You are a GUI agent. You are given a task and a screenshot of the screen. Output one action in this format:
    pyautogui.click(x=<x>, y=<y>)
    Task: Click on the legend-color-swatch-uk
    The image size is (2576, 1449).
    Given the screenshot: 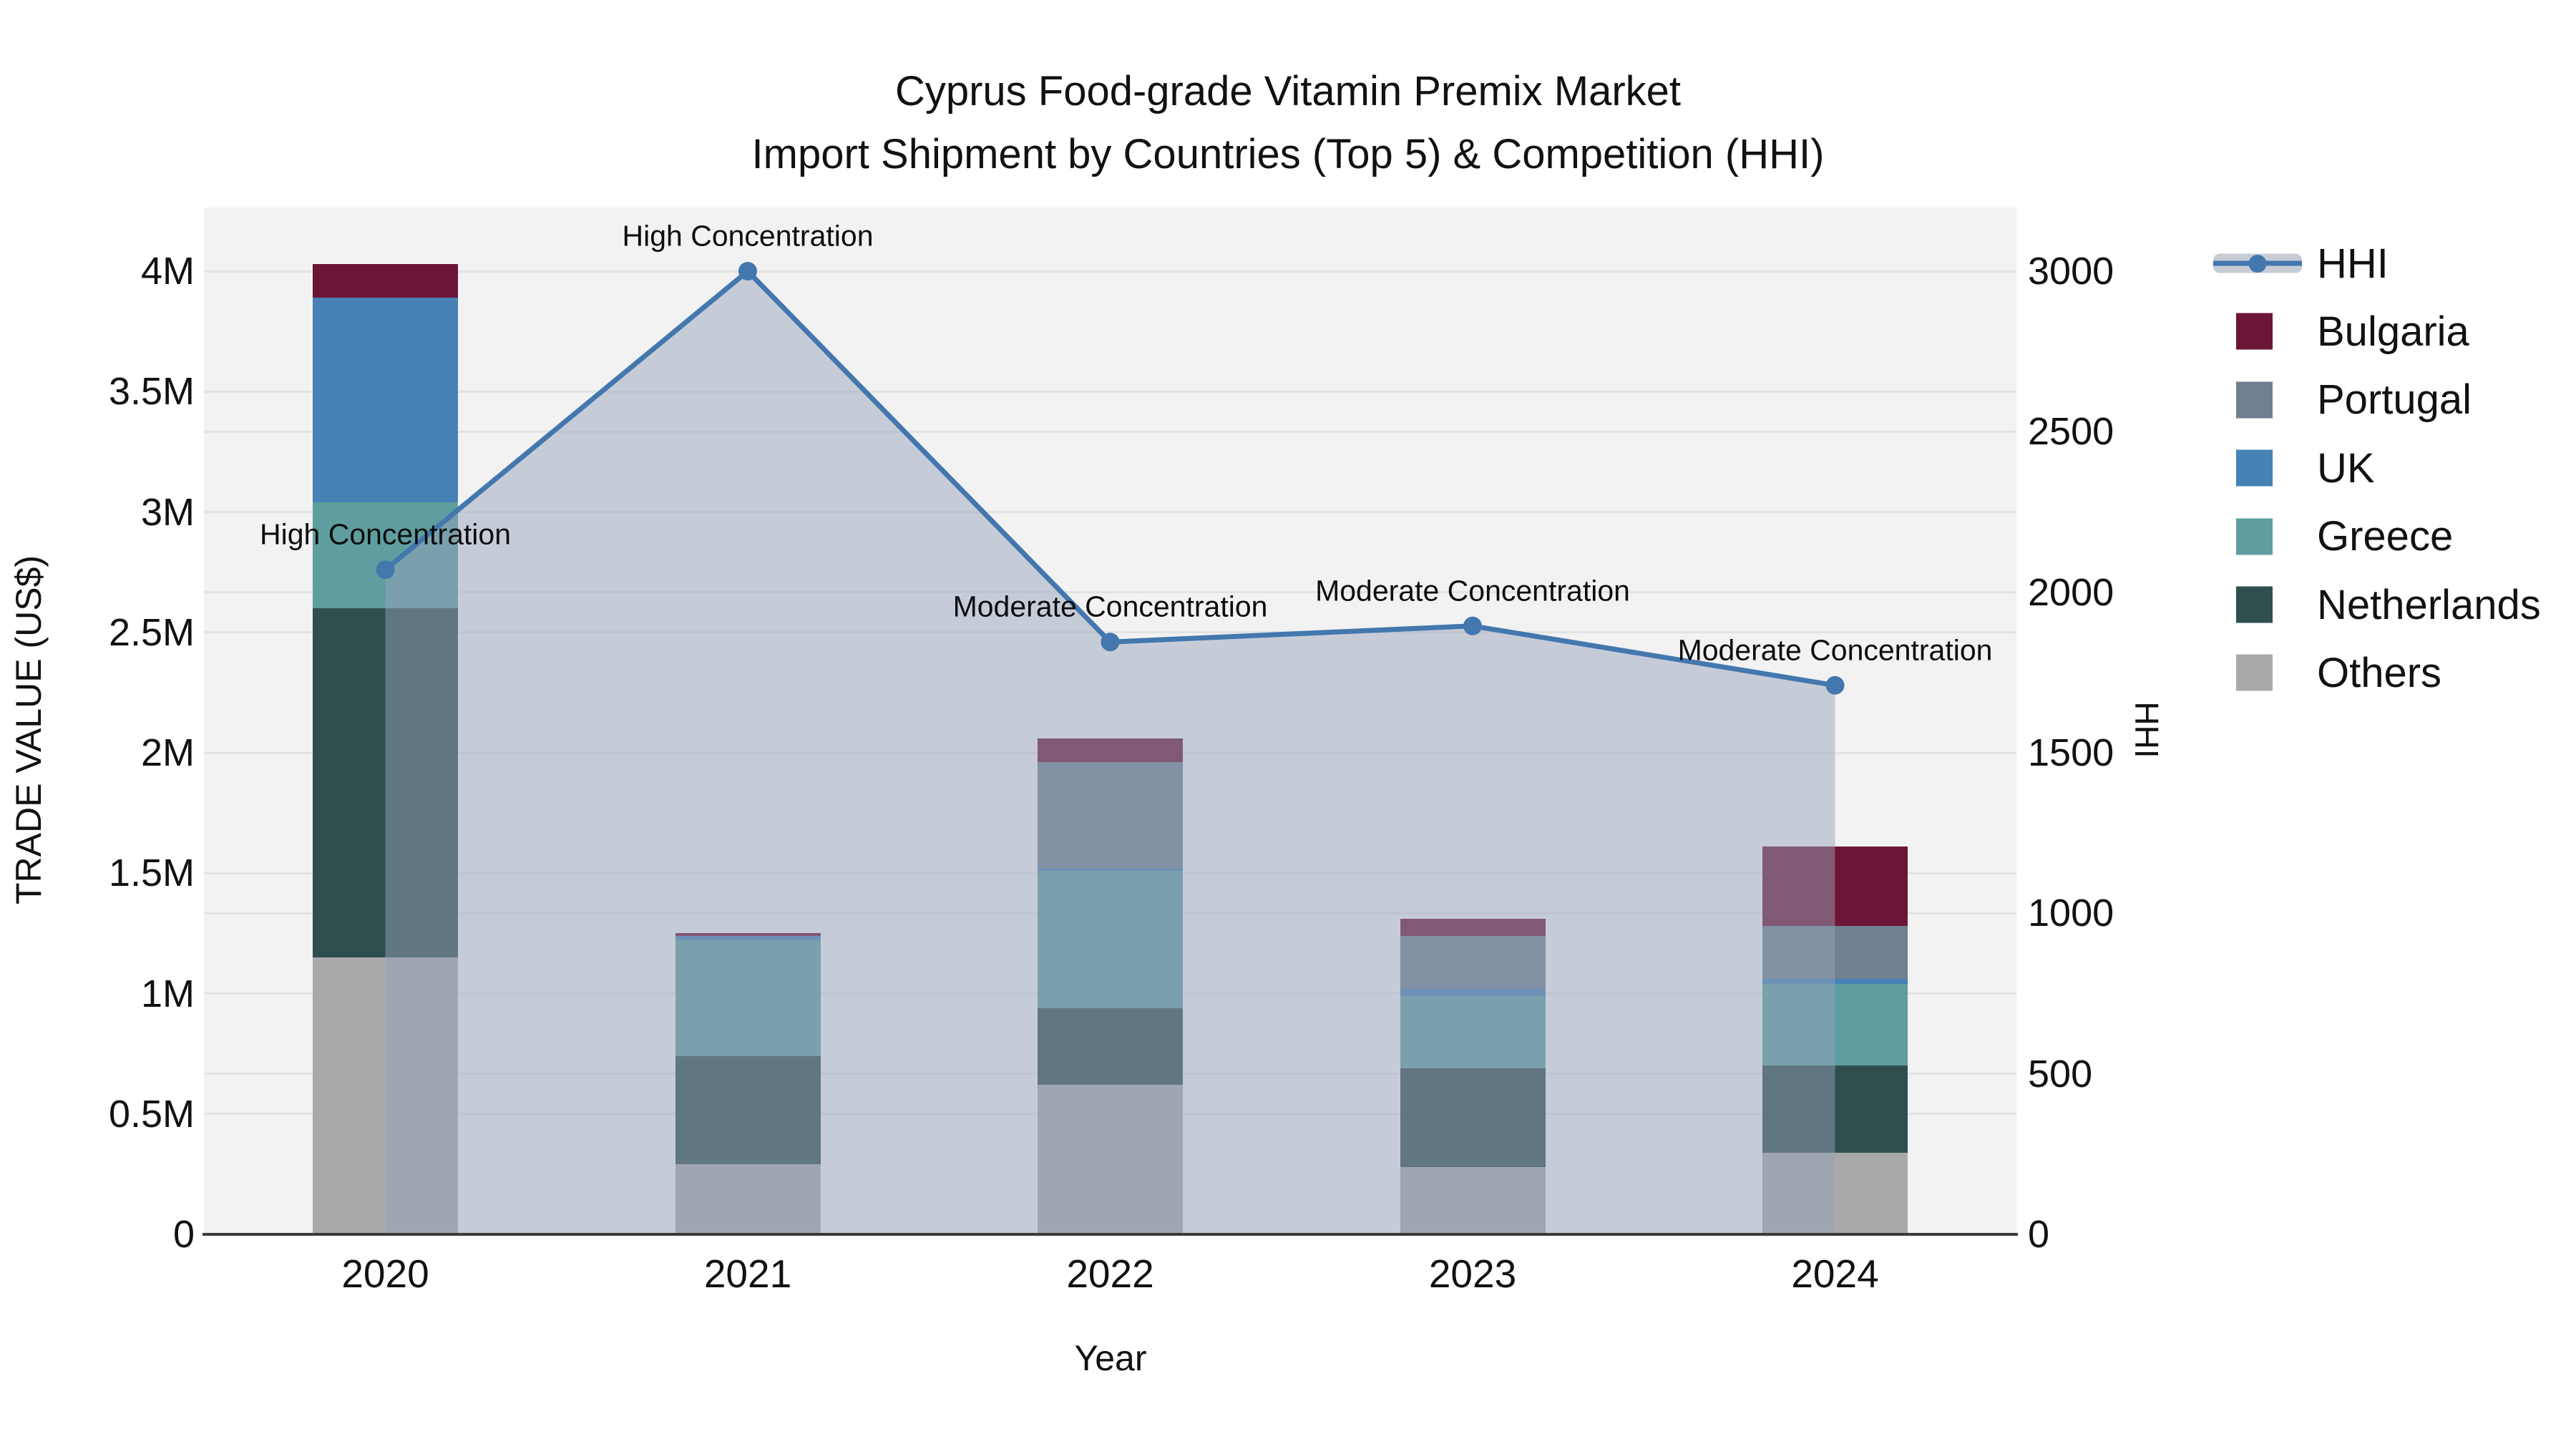 What is the action you would take?
    pyautogui.click(x=2254, y=468)
    